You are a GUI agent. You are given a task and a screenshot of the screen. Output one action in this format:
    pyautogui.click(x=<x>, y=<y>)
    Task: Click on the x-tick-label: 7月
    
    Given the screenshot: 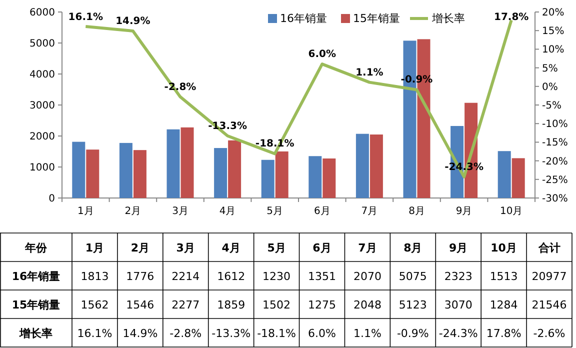 What is the action you would take?
    pyautogui.click(x=369, y=211)
    